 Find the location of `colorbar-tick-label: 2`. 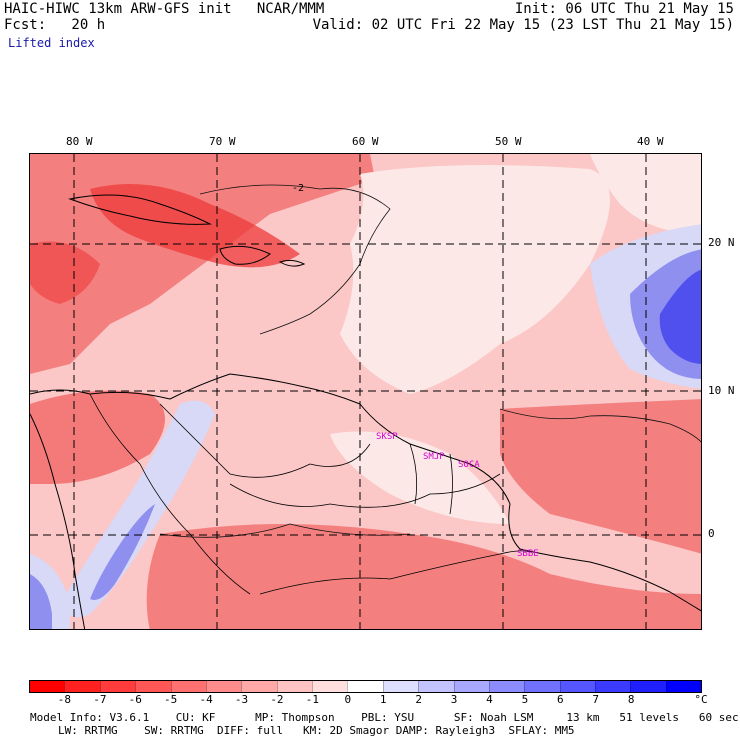

colorbar-tick-label: 2 is located at coordinates (418, 699).